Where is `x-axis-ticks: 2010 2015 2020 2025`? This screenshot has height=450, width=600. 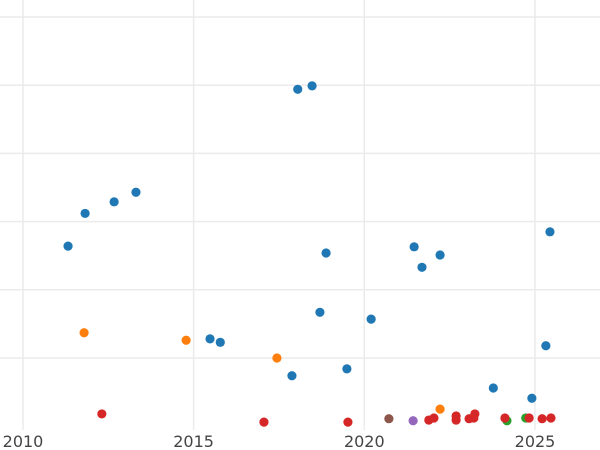 x-axis-ticks: 2010 2015 2020 2025 is located at coordinates (279, 441).